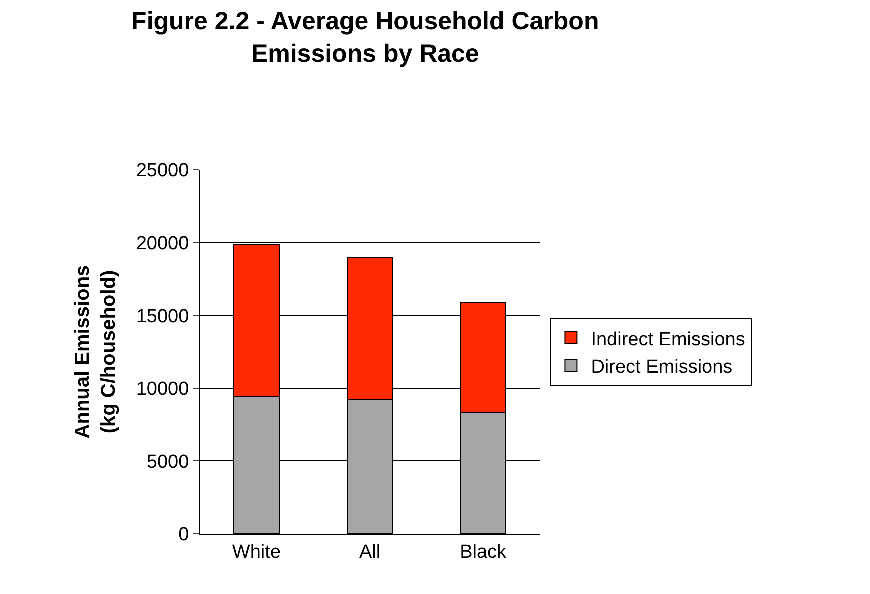 The height and width of the screenshot is (594, 870). Describe the element at coordinates (256, 552) in the screenshot. I see `x-tick-label: White` at that location.